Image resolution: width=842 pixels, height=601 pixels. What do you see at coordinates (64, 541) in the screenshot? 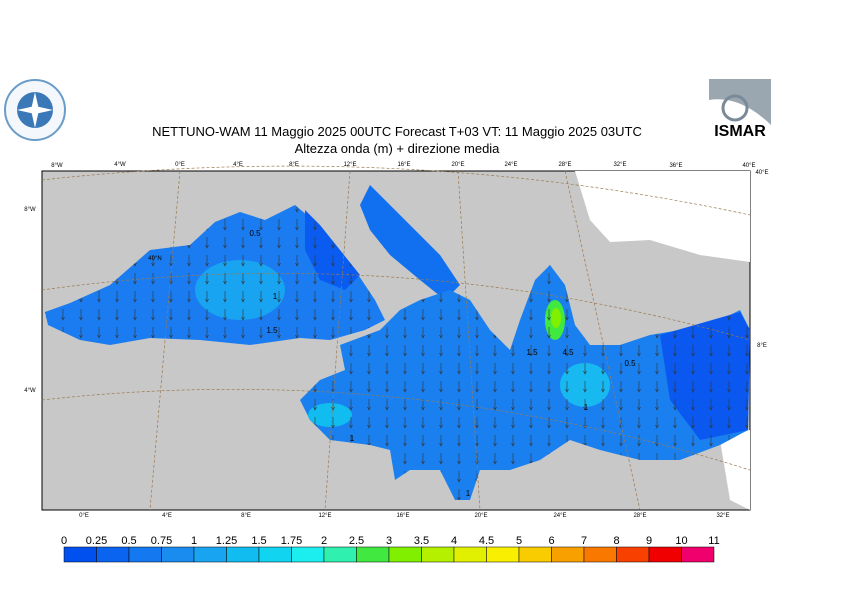
I see `colorbar-label: 0` at bounding box center [64, 541].